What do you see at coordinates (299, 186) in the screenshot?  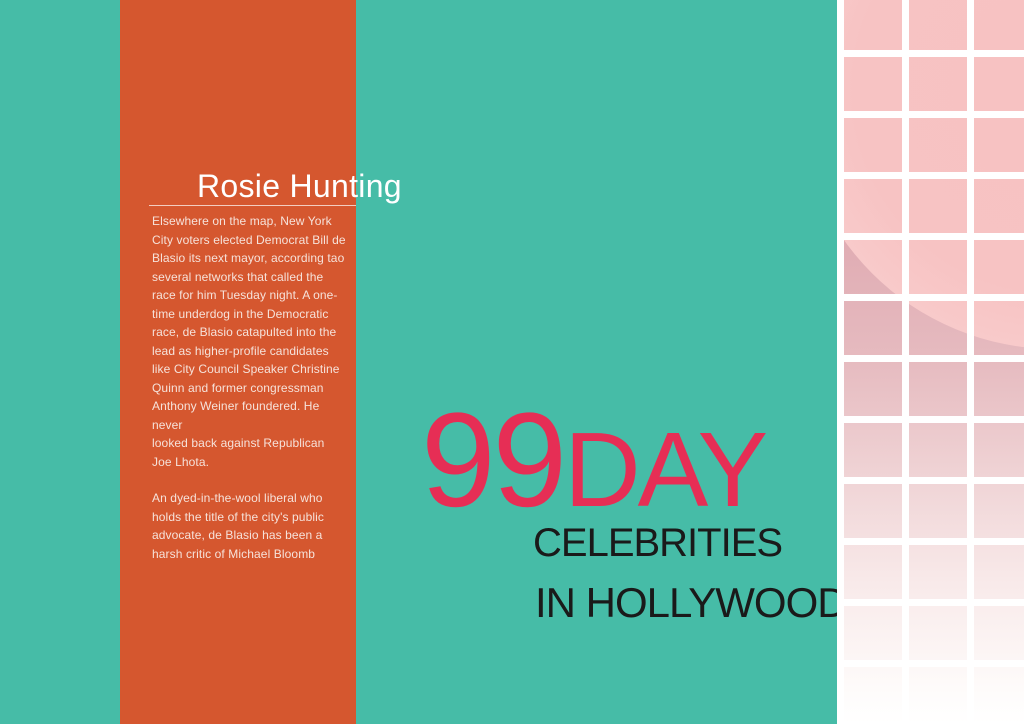 I see `article-title: Rosie Hunting` at bounding box center [299, 186].